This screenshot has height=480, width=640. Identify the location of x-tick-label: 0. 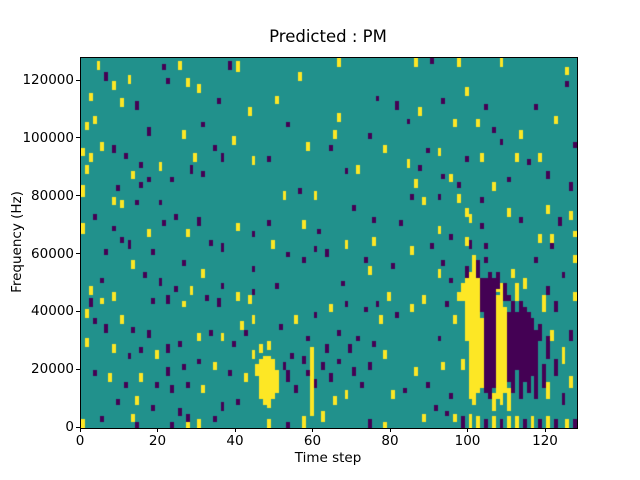
(80, 441).